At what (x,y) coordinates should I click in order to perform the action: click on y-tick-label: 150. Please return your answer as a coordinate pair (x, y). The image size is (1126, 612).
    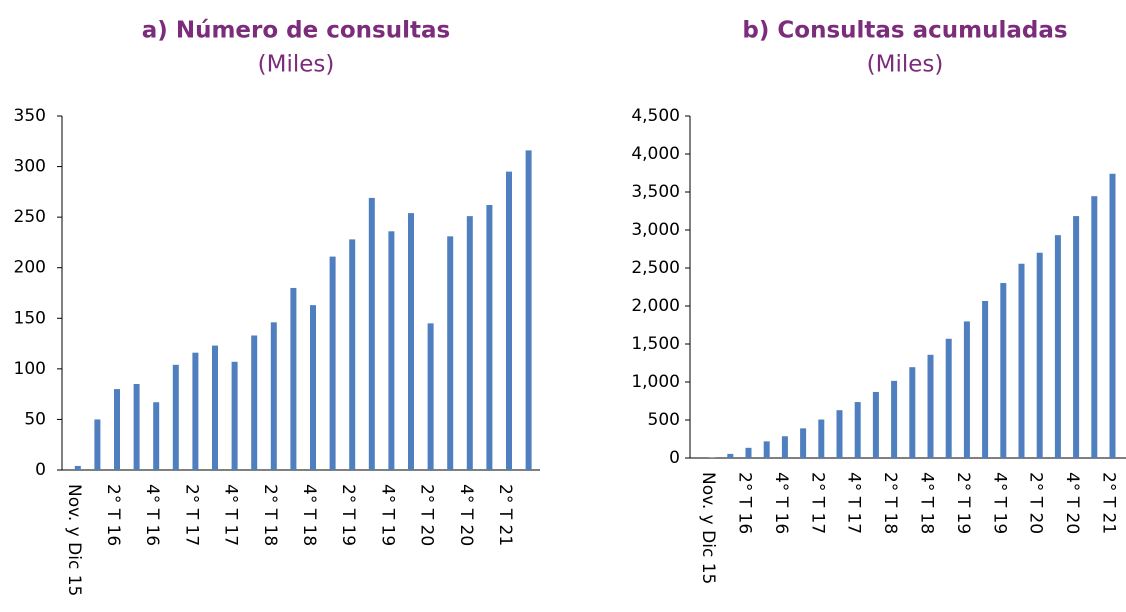
    Looking at the image, I should click on (30, 318).